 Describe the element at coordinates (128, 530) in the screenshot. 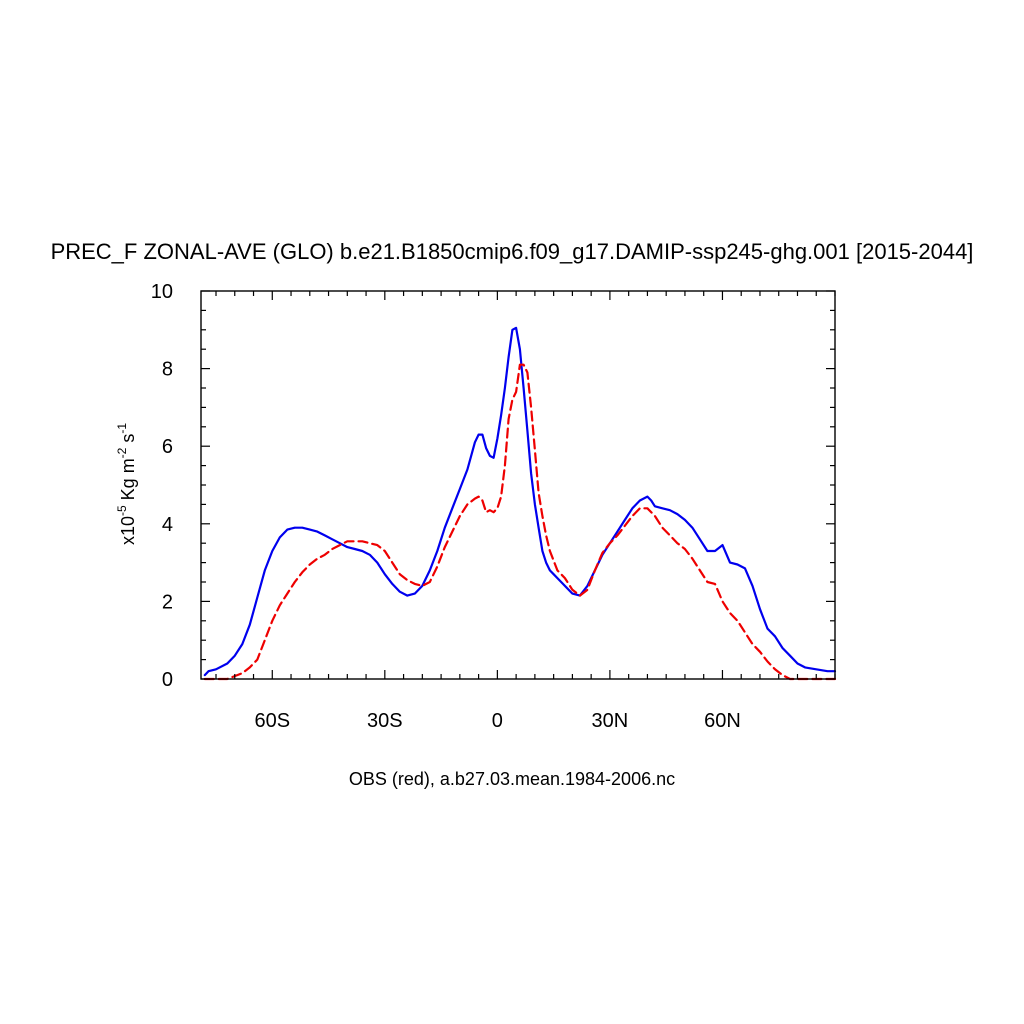

I see `y-label-prefix: x10` at that location.